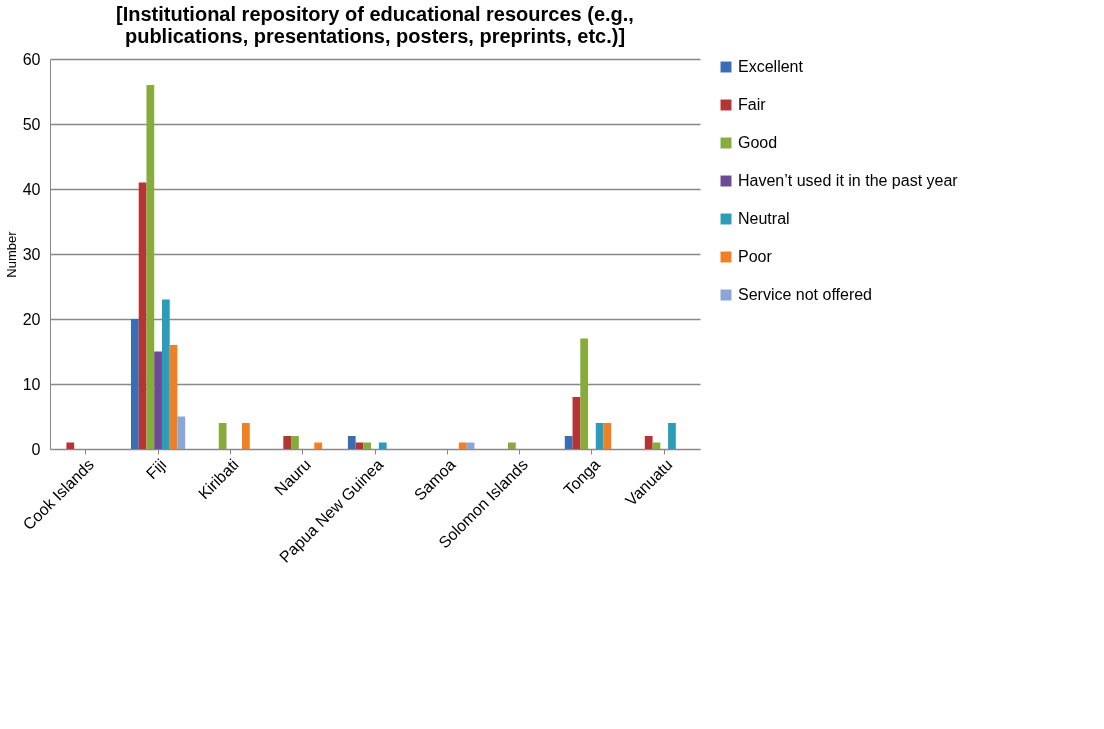 The height and width of the screenshot is (729, 1104). I want to click on legend-label: Poor, so click(755, 256).